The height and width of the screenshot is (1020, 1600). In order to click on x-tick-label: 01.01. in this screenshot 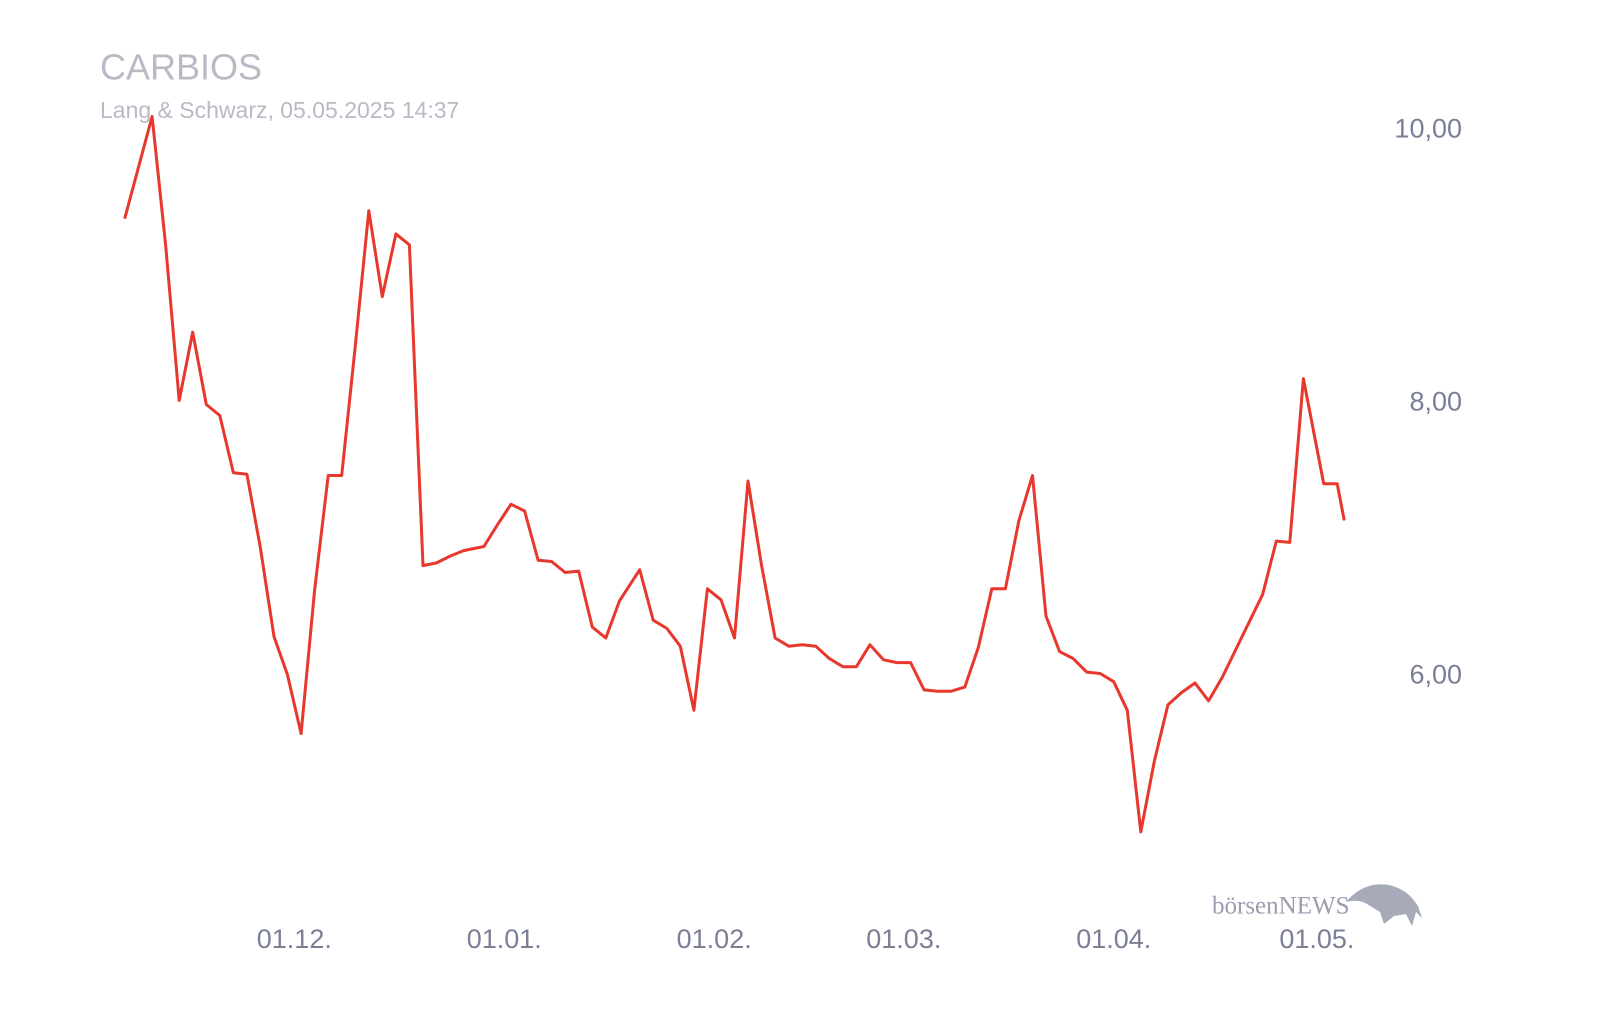, I will do `click(504, 939)`.